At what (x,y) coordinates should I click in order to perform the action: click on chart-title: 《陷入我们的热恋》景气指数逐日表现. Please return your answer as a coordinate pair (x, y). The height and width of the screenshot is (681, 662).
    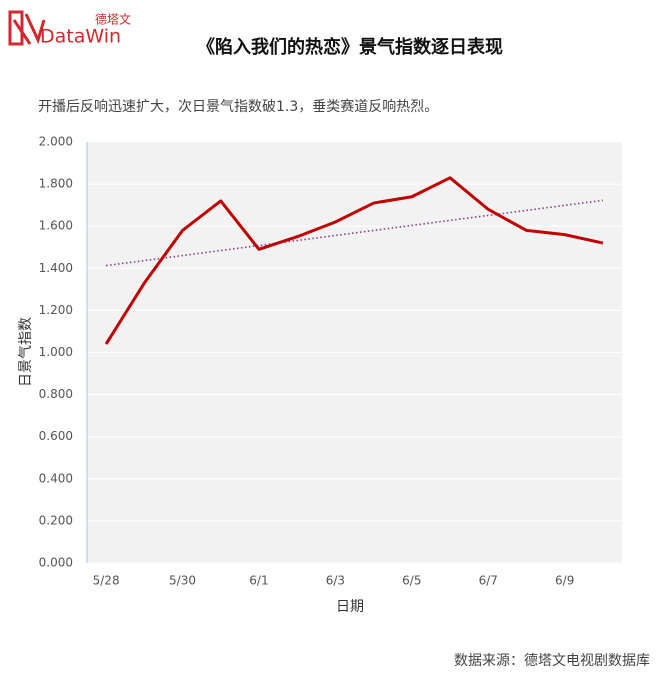
    Looking at the image, I should click on (350, 47).